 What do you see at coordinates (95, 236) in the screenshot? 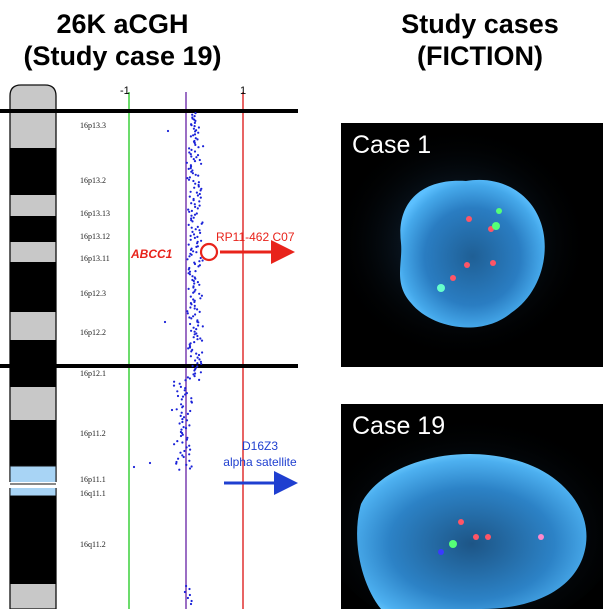
I see `band-label: 16p13.12` at bounding box center [95, 236].